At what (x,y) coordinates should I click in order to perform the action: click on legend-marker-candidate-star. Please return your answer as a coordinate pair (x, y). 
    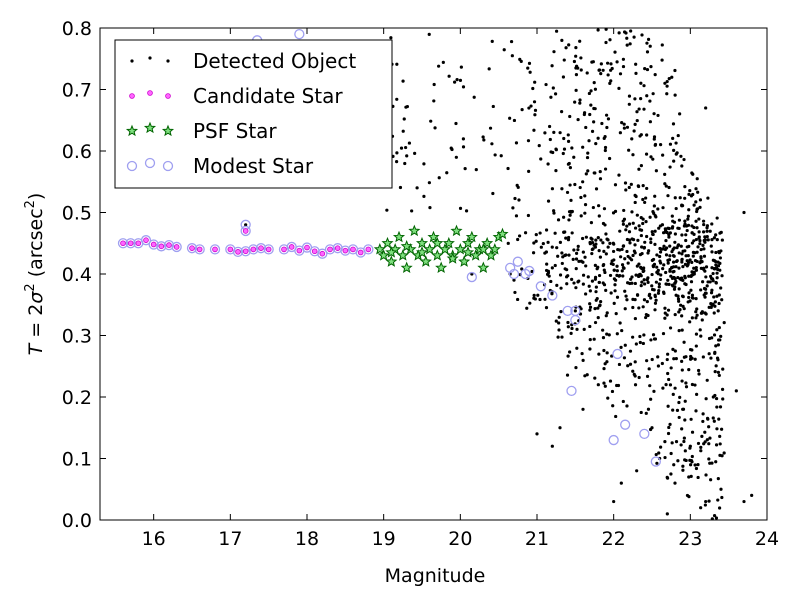
    Looking at the image, I should click on (150, 93).